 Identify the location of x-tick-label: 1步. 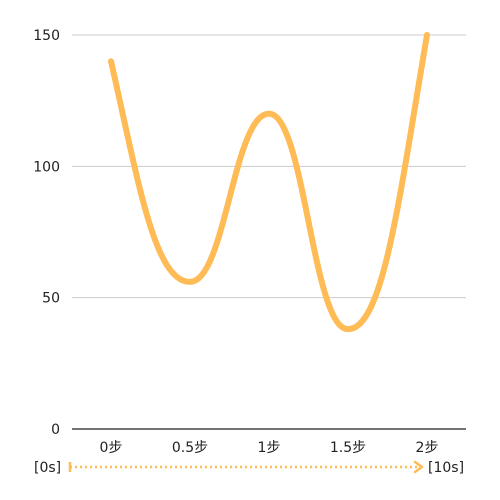
(269, 448).